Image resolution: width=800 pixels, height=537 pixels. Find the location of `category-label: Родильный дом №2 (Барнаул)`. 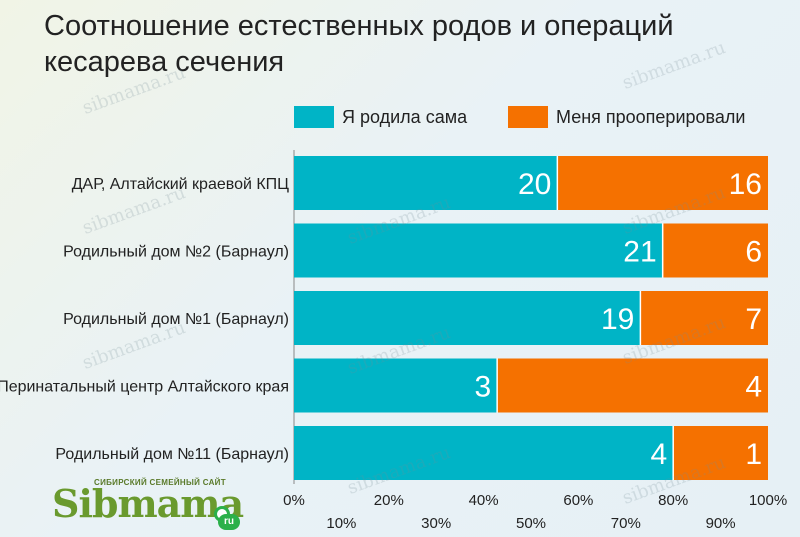

category-label: Родильный дом №2 (Барнаул) is located at coordinates (176, 252).